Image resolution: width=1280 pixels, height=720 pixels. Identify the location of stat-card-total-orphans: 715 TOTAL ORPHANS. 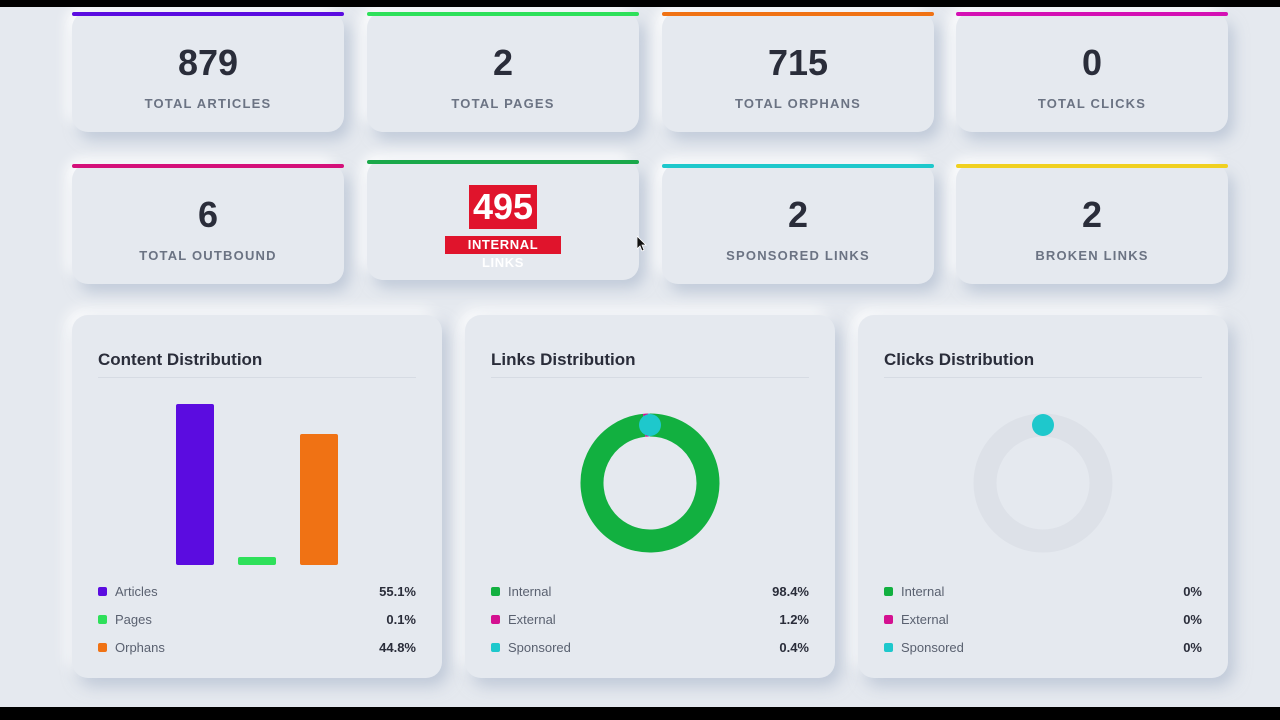
(798, 72).